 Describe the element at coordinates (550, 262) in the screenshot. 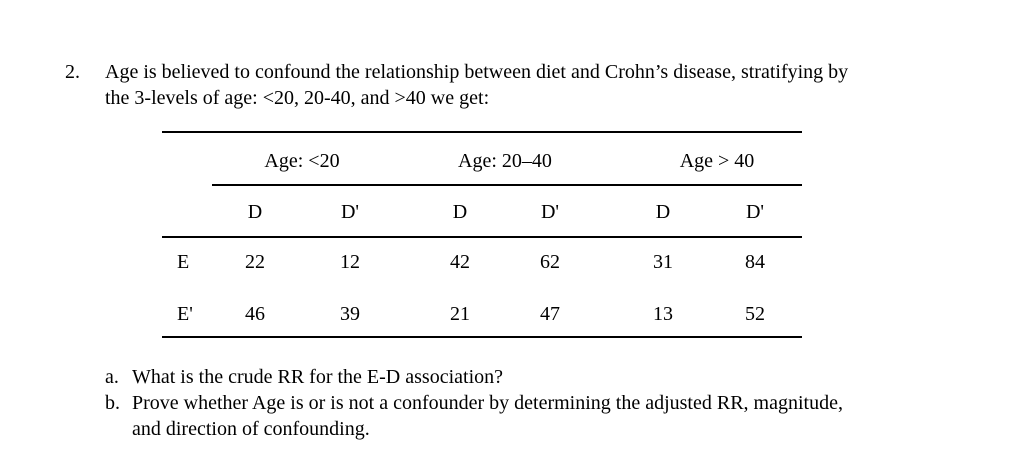

I see `table-cell: 62` at that location.